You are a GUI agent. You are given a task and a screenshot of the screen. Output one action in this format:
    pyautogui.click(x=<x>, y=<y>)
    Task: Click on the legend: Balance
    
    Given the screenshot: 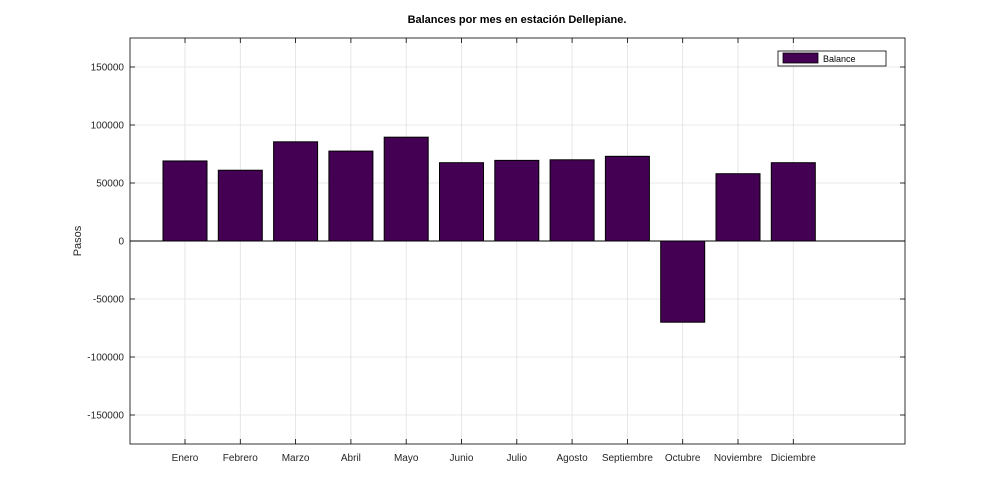 What is the action you would take?
    pyautogui.click(x=832, y=58)
    